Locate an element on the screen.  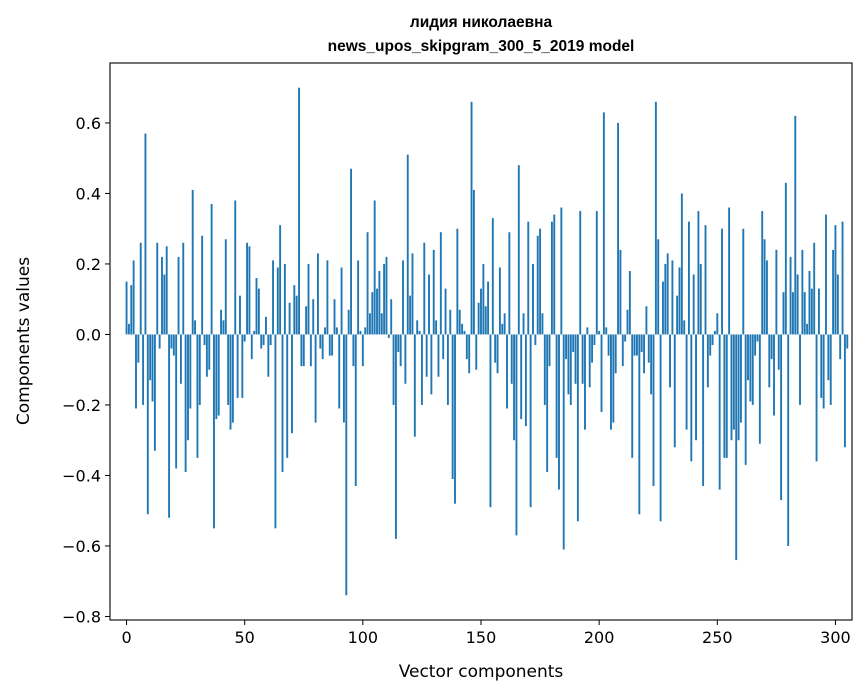
x-tick-label-250: 250 is located at coordinates (717, 637).